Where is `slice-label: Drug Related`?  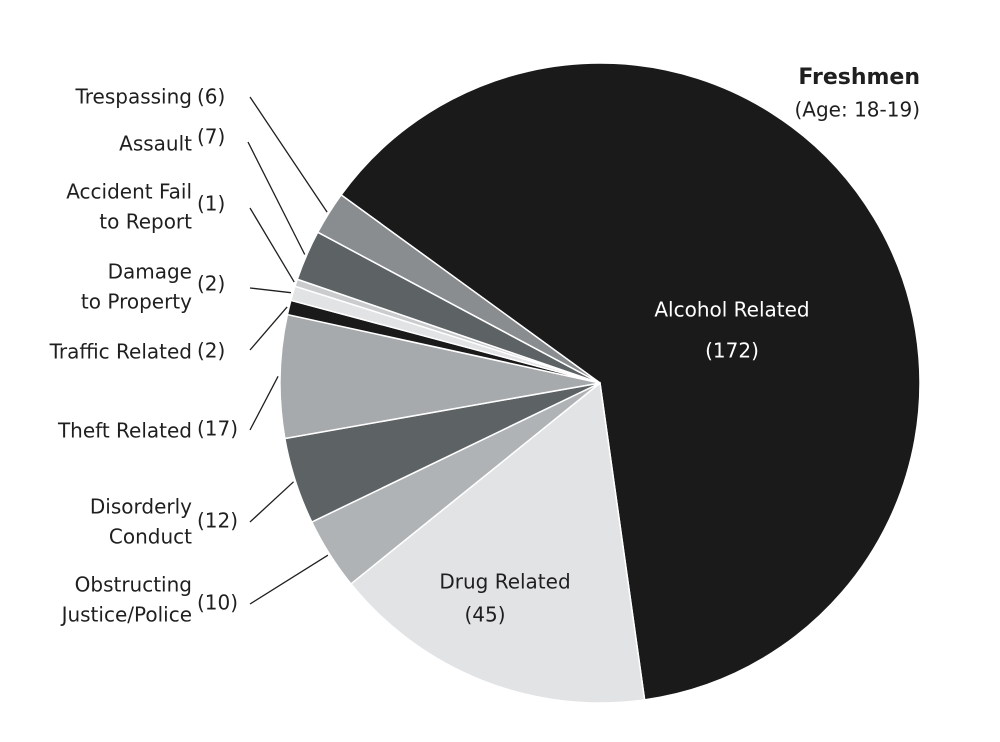
slice-label: Drug Related is located at coordinates (504, 582).